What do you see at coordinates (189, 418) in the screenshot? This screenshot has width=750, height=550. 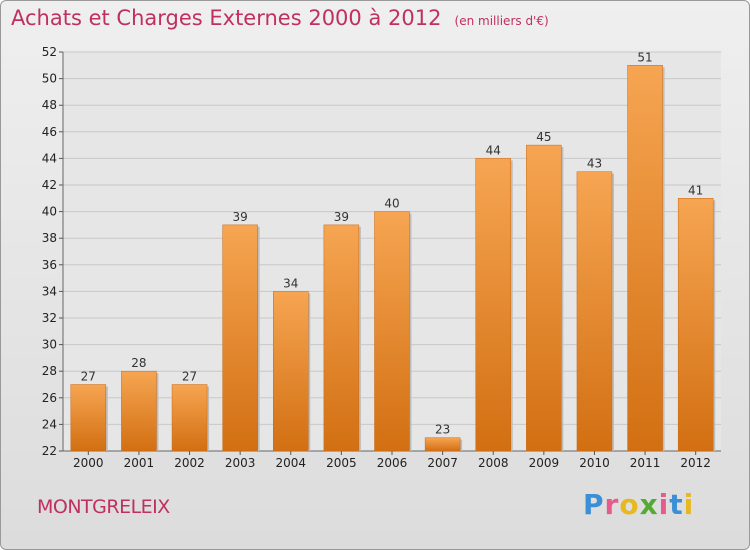 I see `bar-2002` at bounding box center [189, 418].